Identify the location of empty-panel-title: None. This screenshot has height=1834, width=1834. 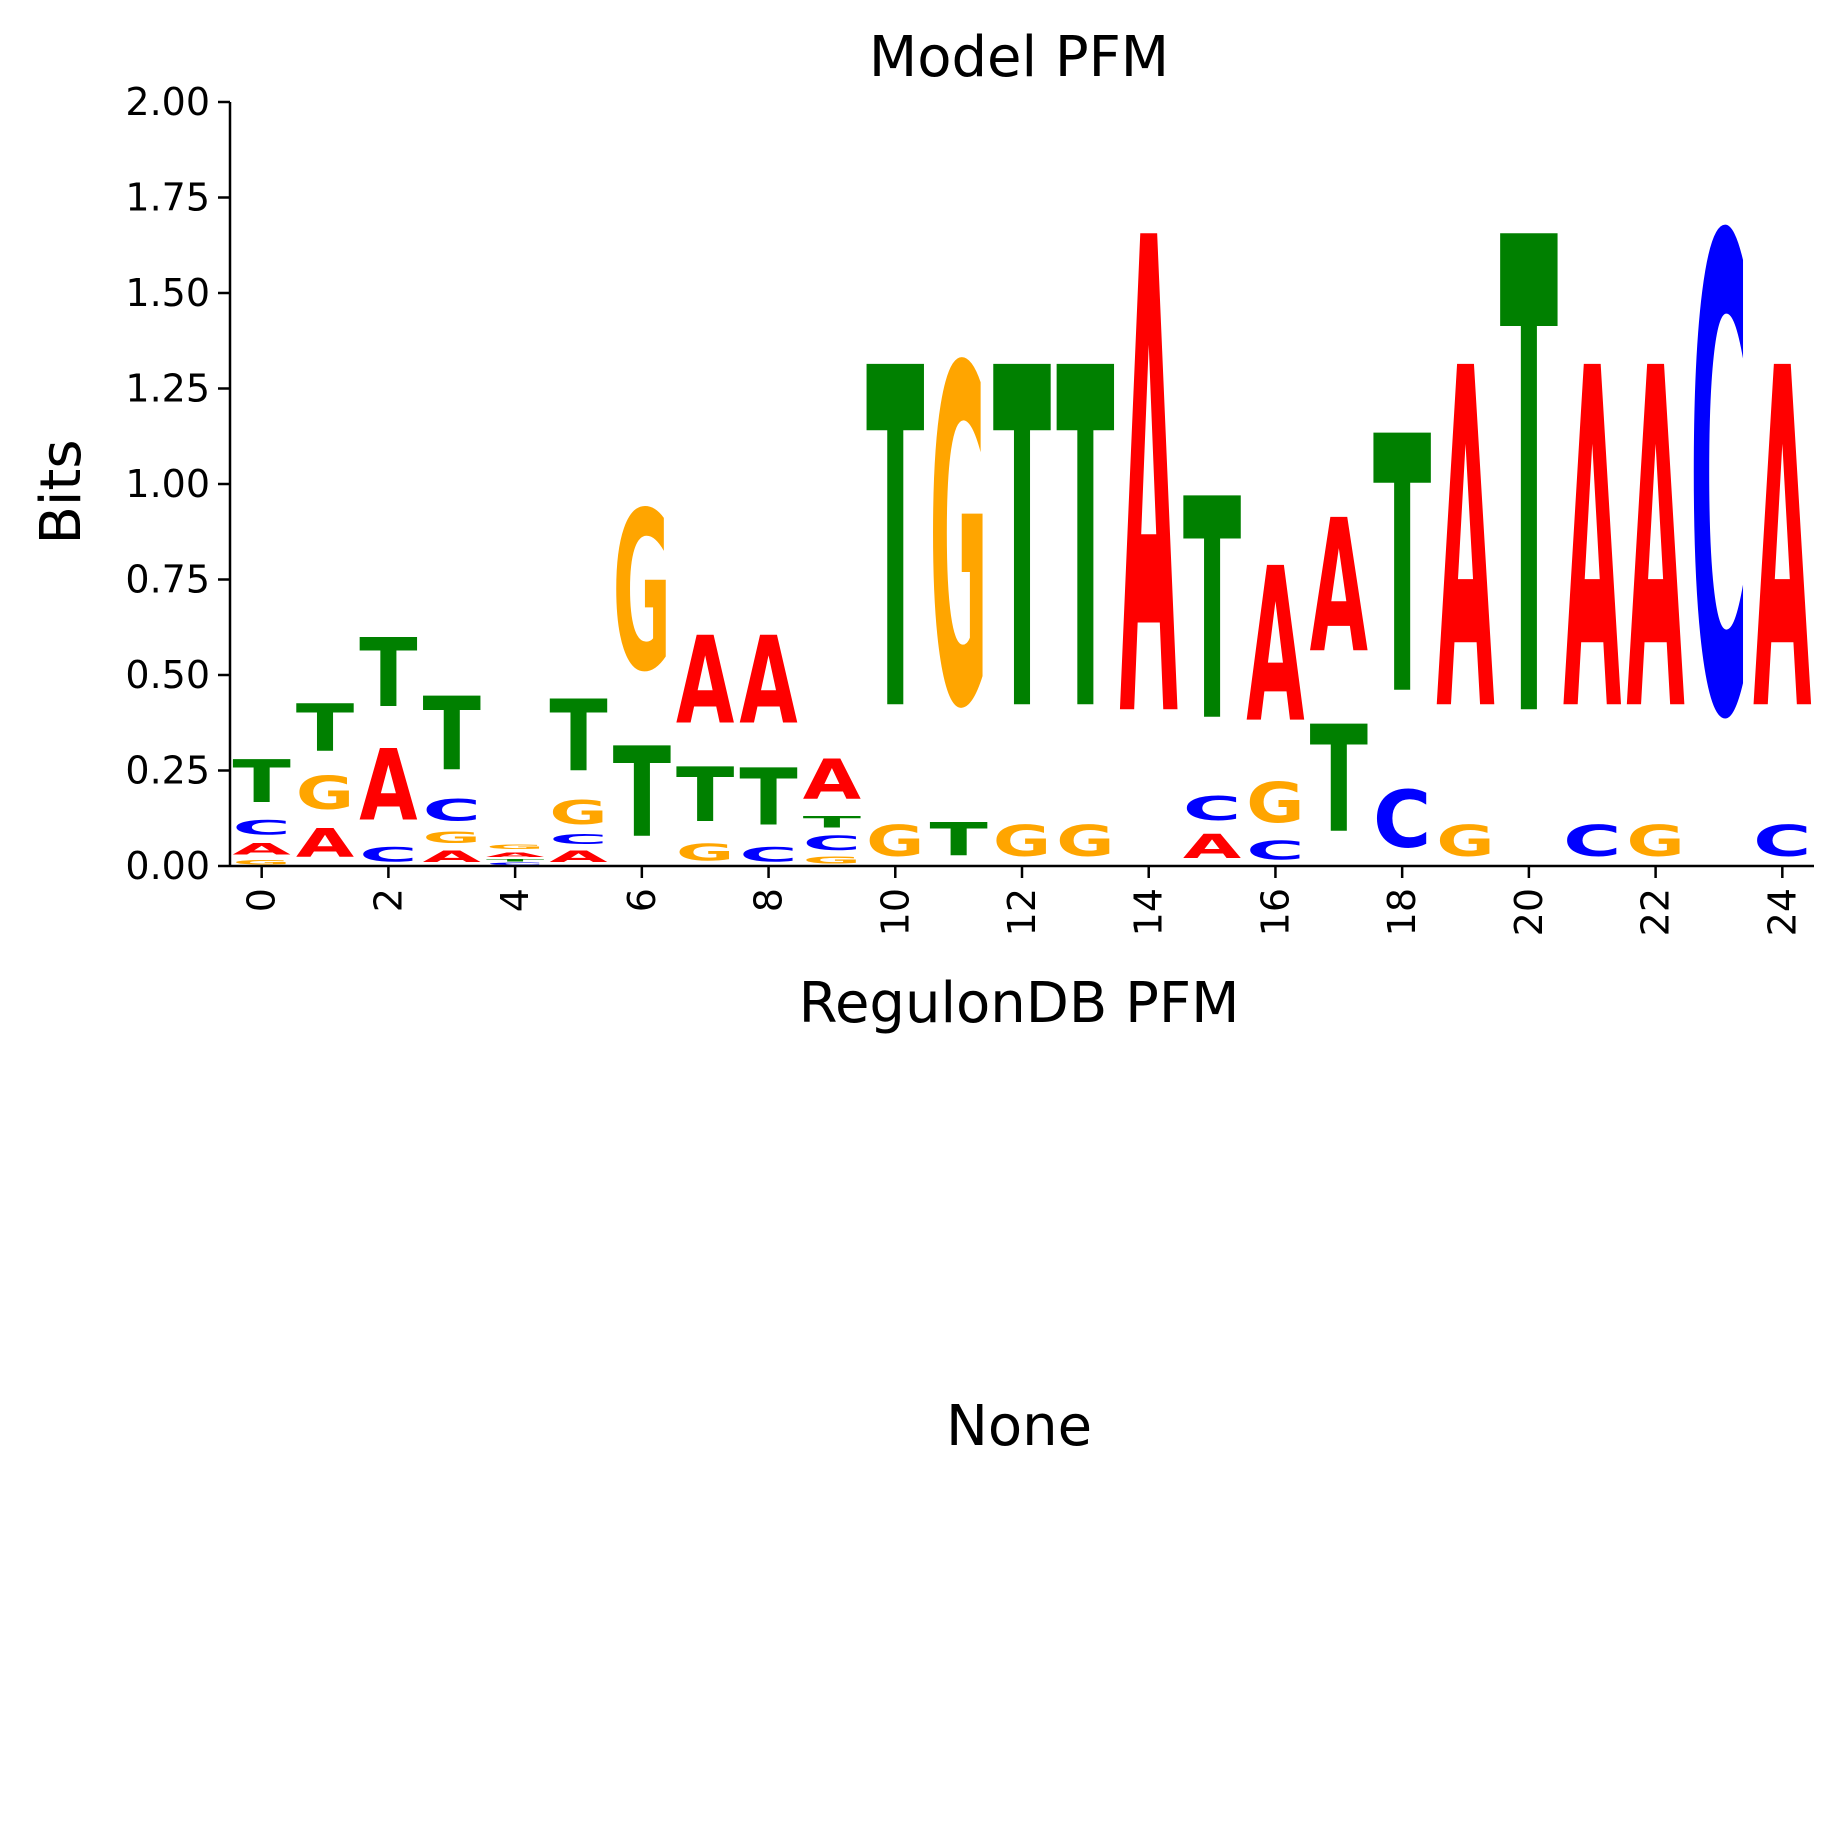
(1019, 1426).